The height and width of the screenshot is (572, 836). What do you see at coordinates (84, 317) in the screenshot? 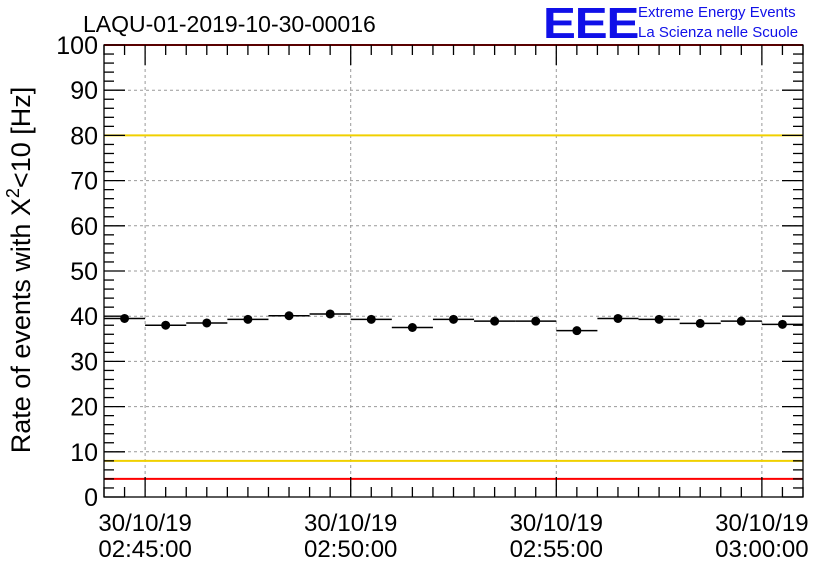
I see `y-tick-label: 40` at bounding box center [84, 317].